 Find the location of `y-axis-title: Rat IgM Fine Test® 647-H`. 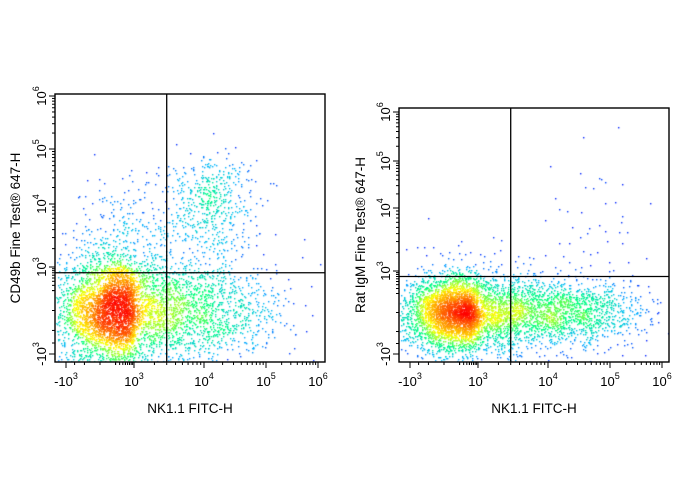

y-axis-title: Rat IgM Fine Test® 647-H is located at coordinates (360, 235).